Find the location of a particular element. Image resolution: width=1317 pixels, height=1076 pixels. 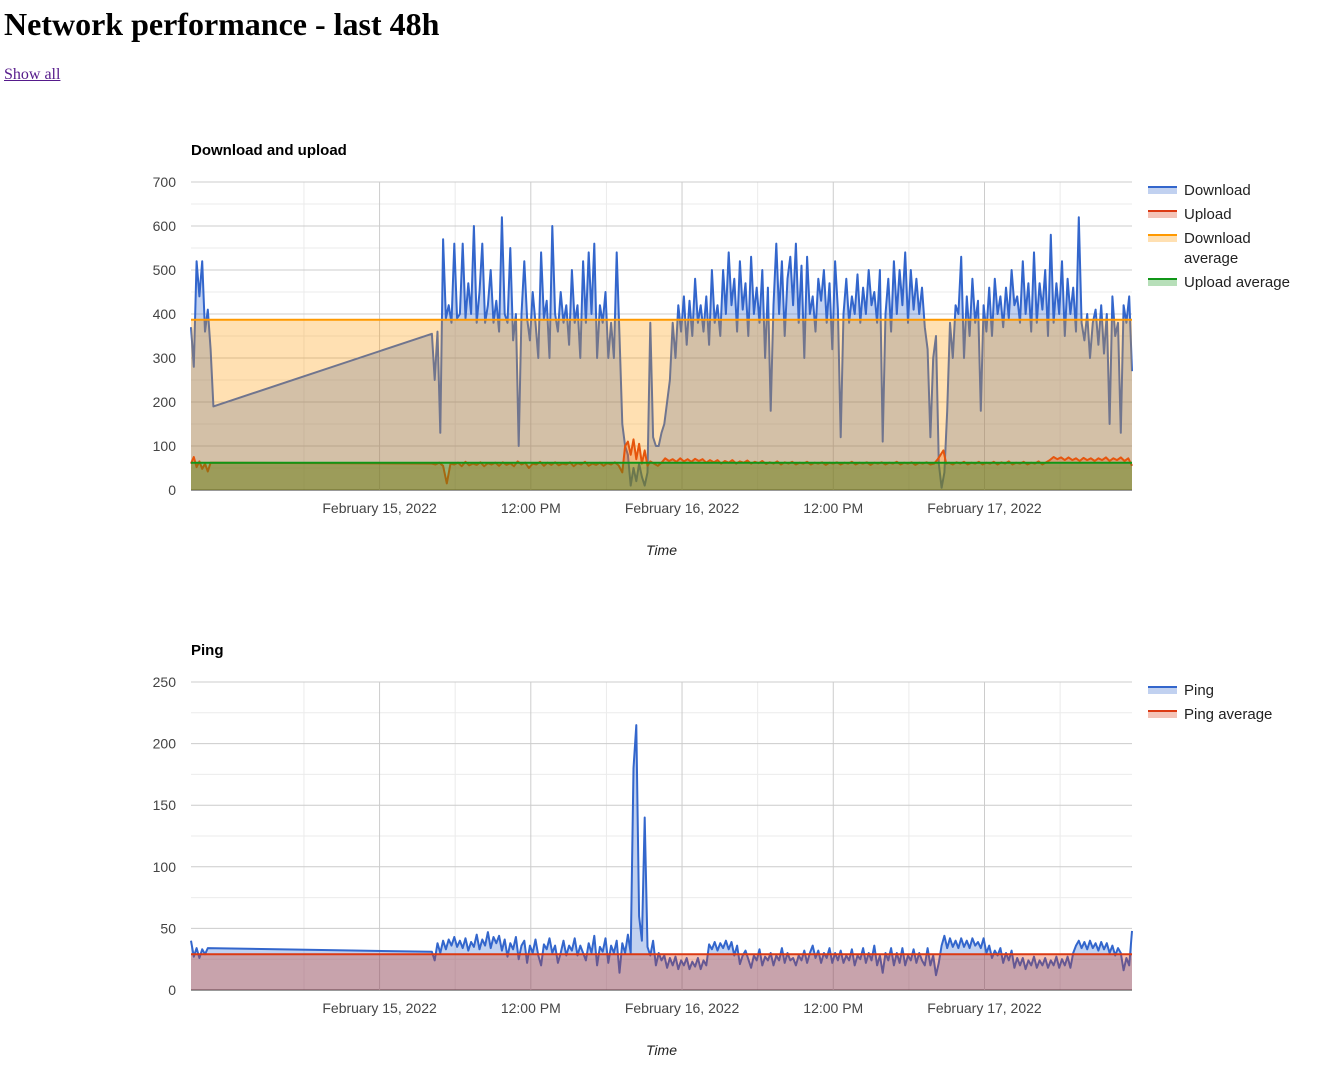

legend-item-ping: Ping is located at coordinates (1181, 690).